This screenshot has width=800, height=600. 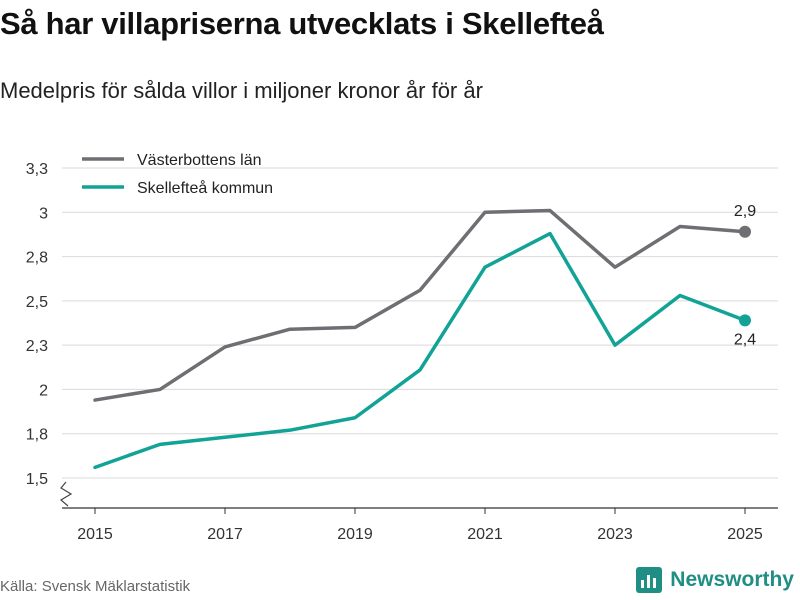 What do you see at coordinates (355, 534) in the screenshot?
I see `x-tick-label: 2019` at bounding box center [355, 534].